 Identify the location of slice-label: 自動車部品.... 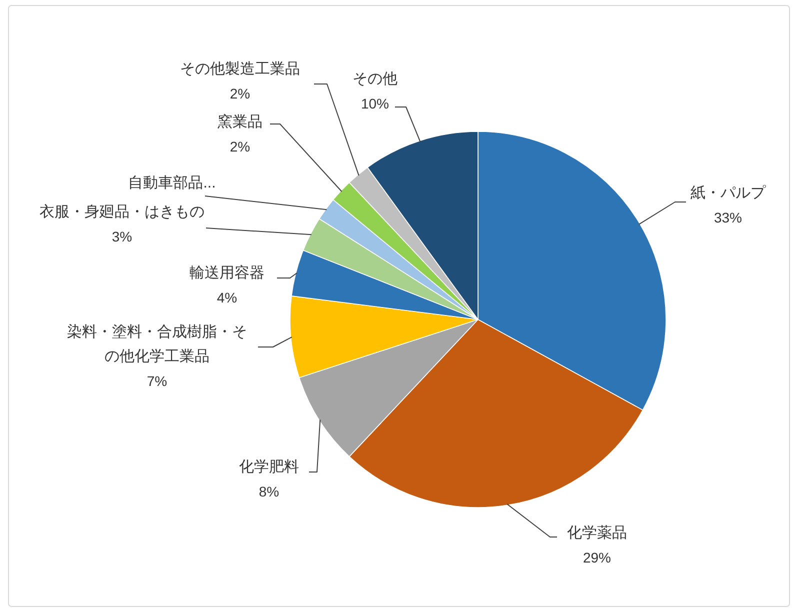
(172, 183).